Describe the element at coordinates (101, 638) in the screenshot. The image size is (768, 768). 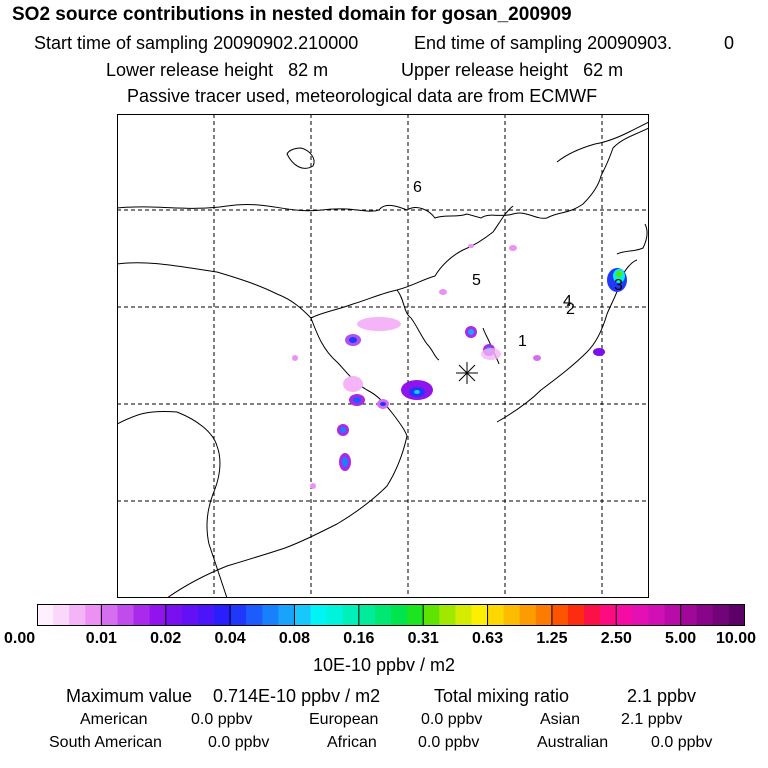
I see `colorbar-tick-label: 0.01` at that location.